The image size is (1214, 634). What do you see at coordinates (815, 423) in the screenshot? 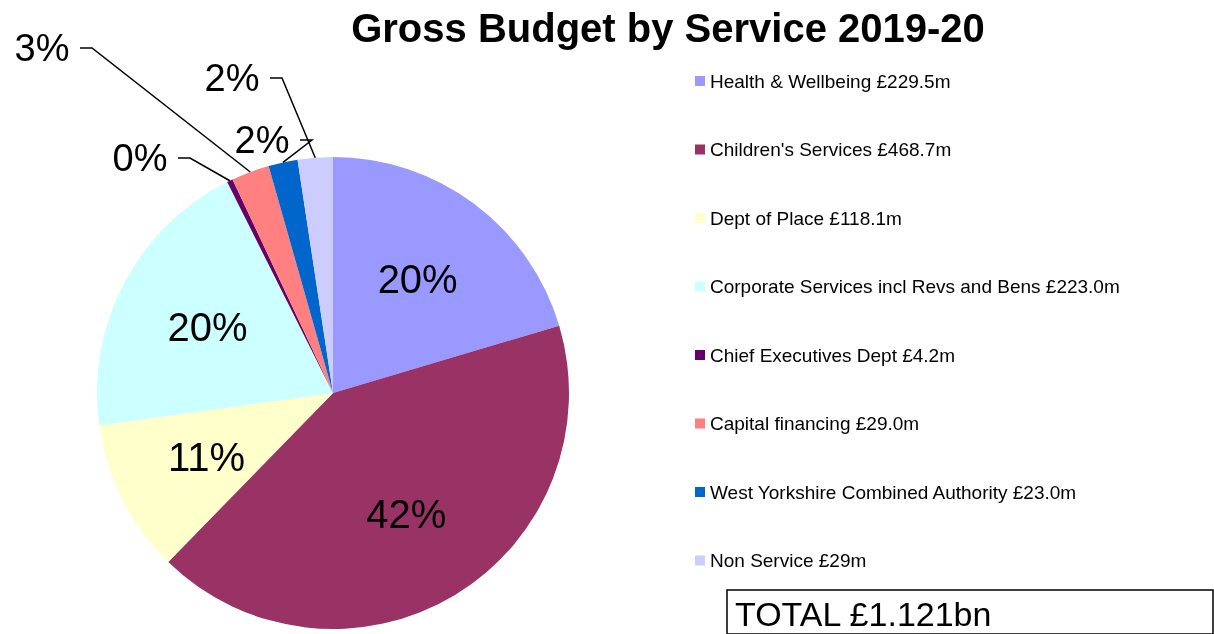
I see `legend-label: Capital financing £29.0m` at bounding box center [815, 423].